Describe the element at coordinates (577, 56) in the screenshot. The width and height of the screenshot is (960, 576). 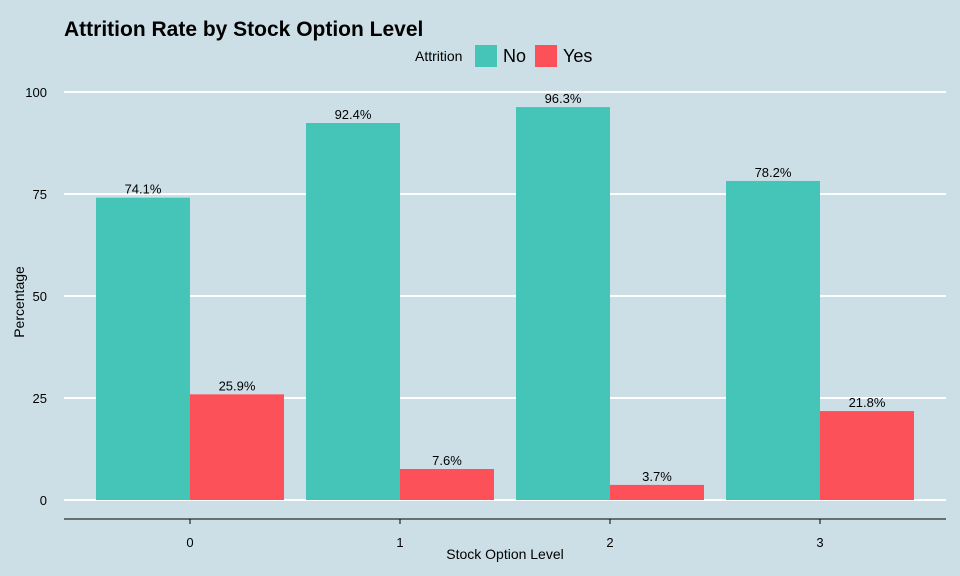
I see `legend-label-yes: Yes` at that location.